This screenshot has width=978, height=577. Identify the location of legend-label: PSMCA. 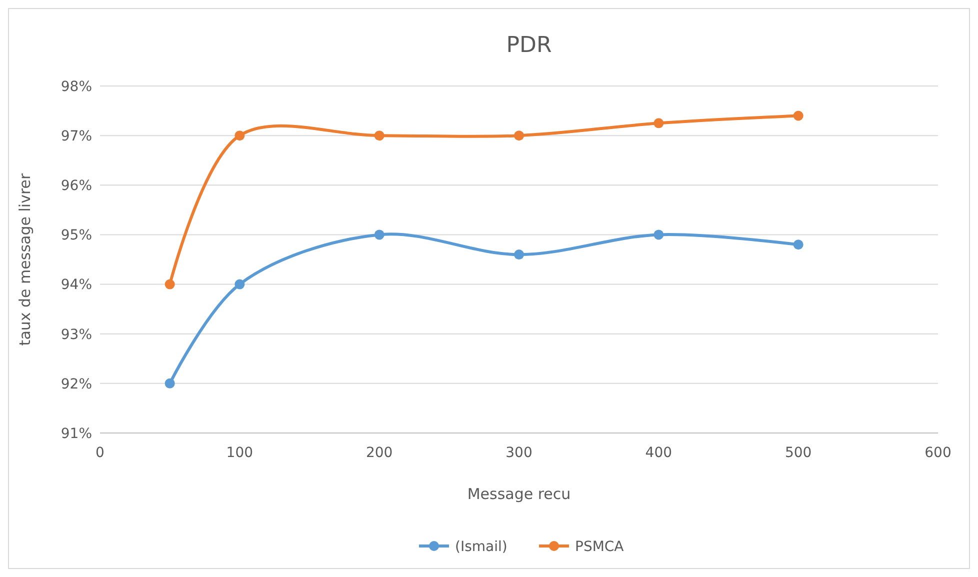
(599, 546).